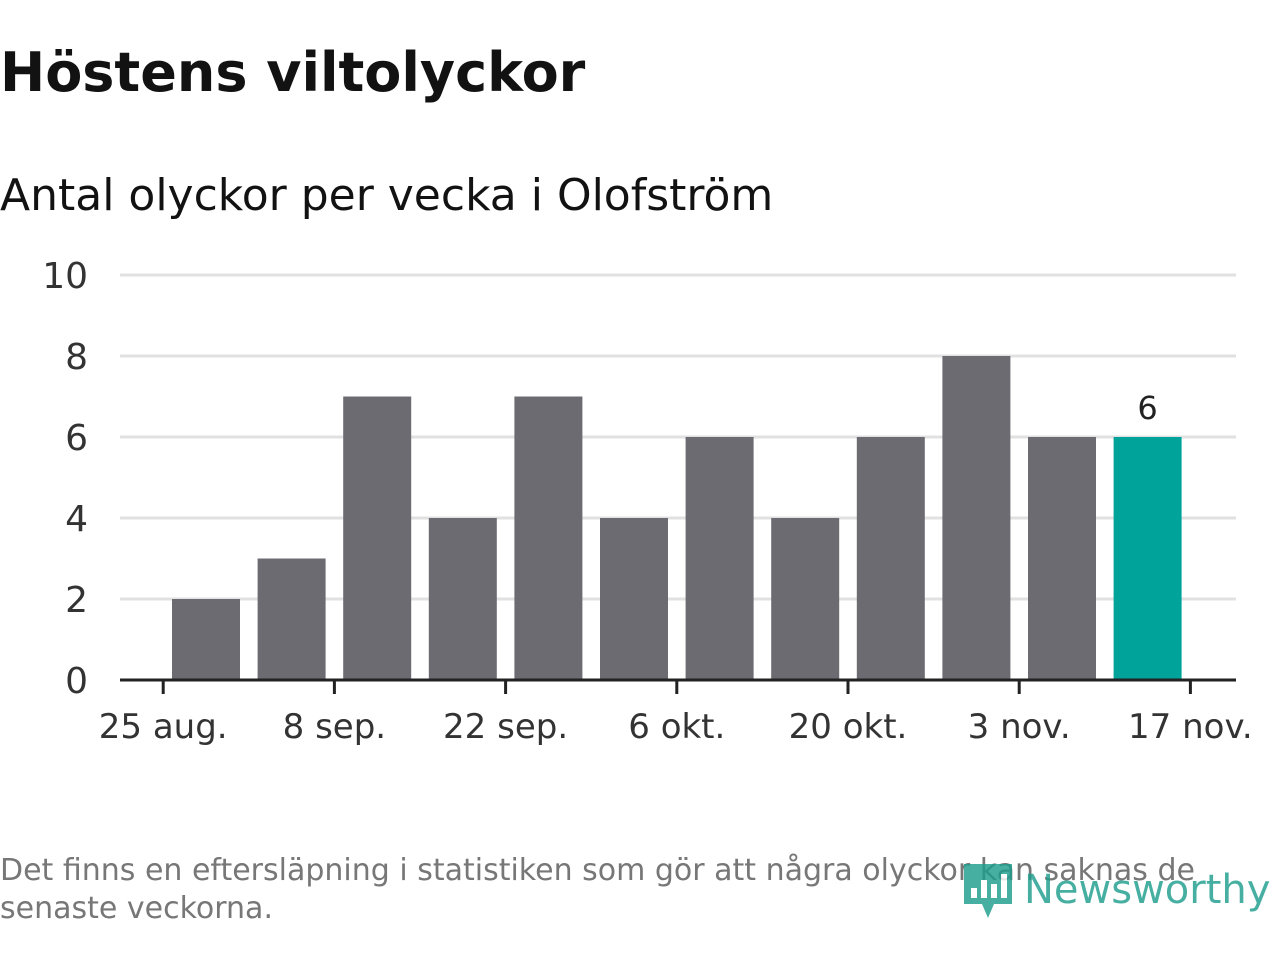 The image size is (1280, 960). Describe the element at coordinates (988, 891) in the screenshot. I see `newsworthy-chart-icon` at that location.